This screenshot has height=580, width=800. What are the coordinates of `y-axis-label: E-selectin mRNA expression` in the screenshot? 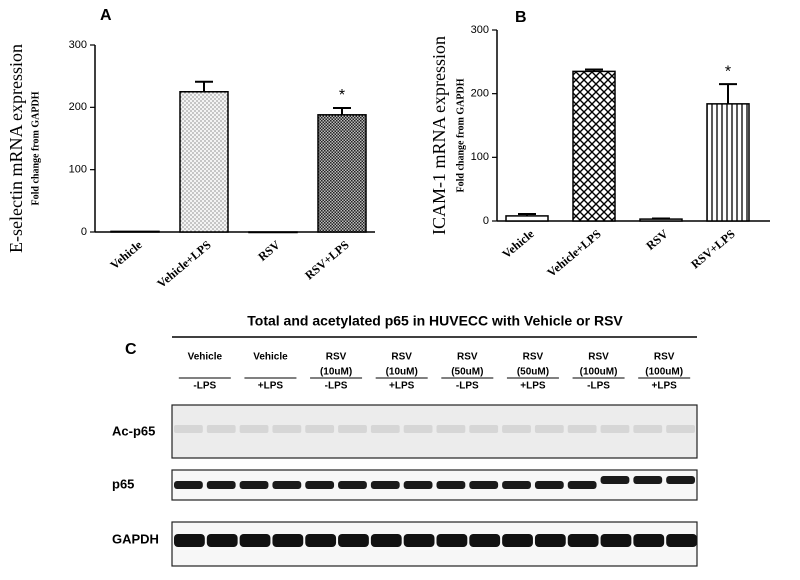 It's located at (16, 148).